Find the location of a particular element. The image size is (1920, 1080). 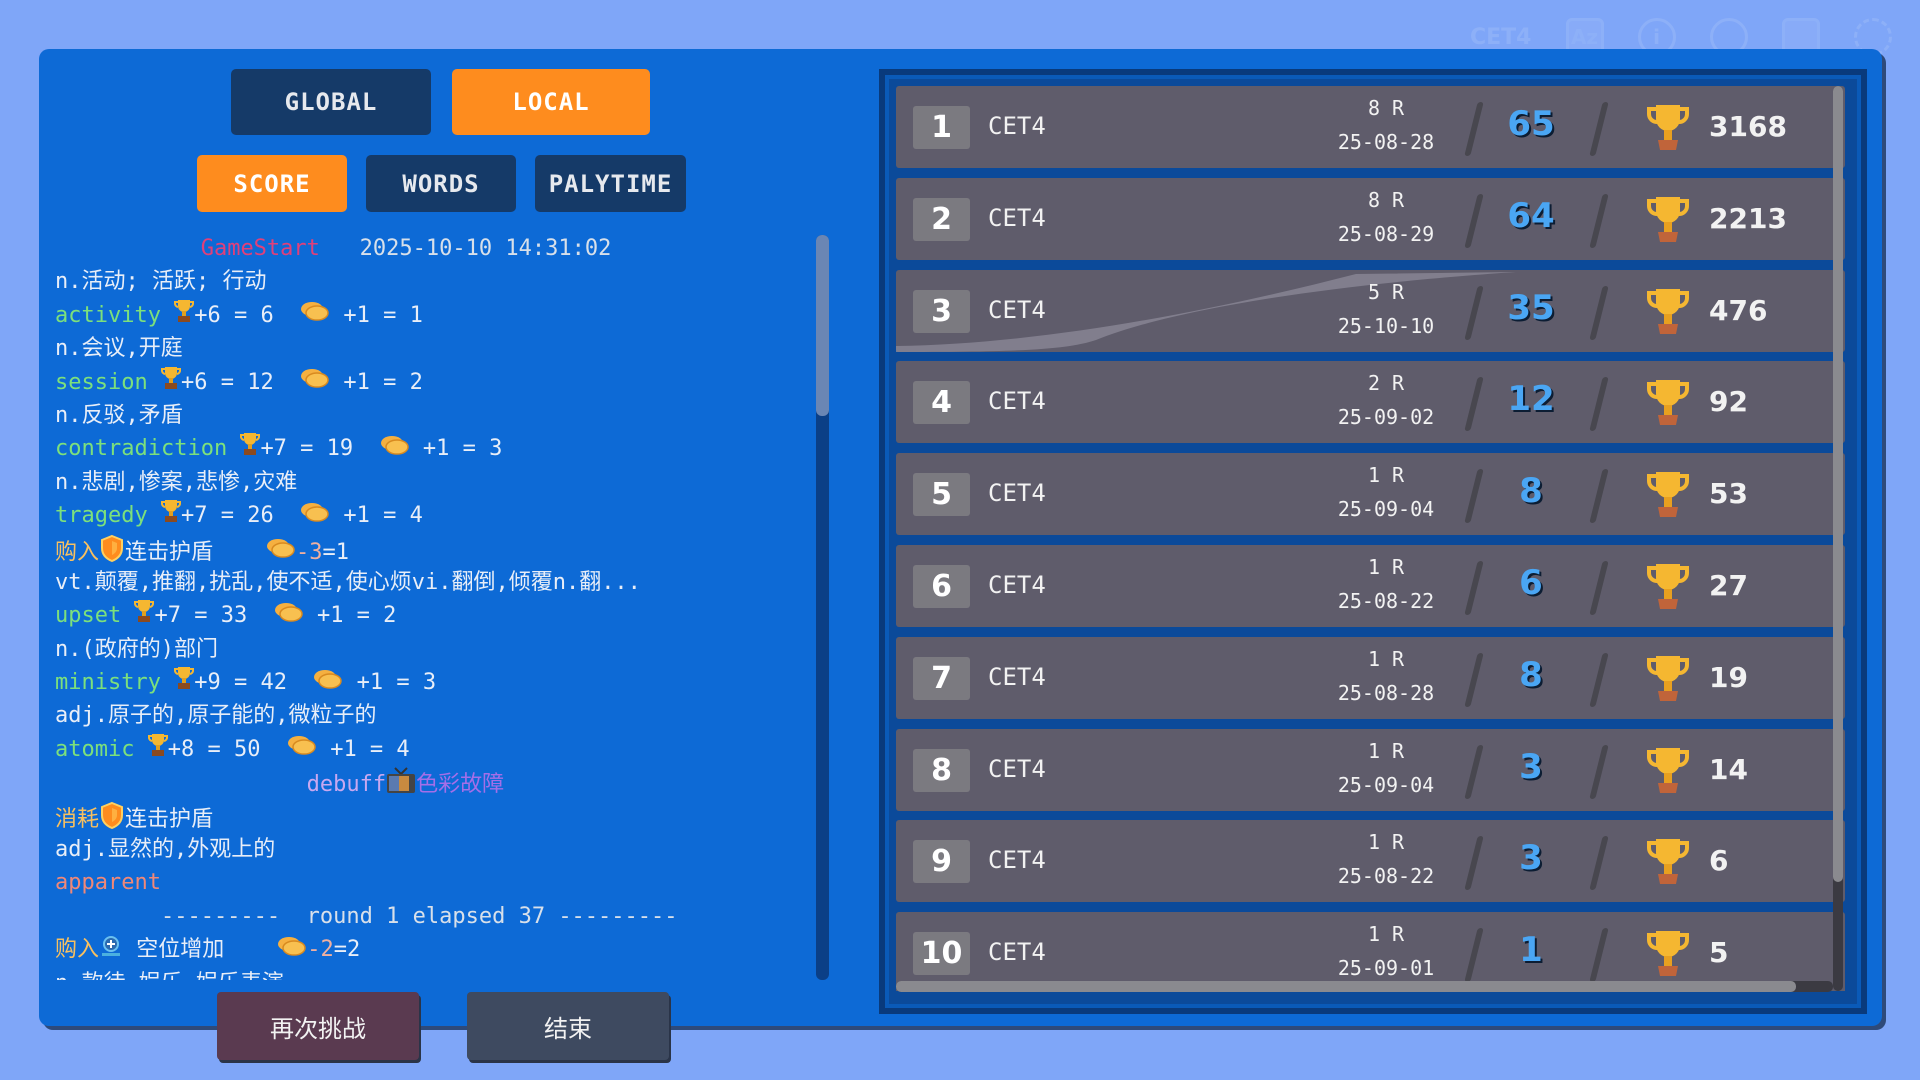

rank-badge: 1 is located at coordinates (941, 127).